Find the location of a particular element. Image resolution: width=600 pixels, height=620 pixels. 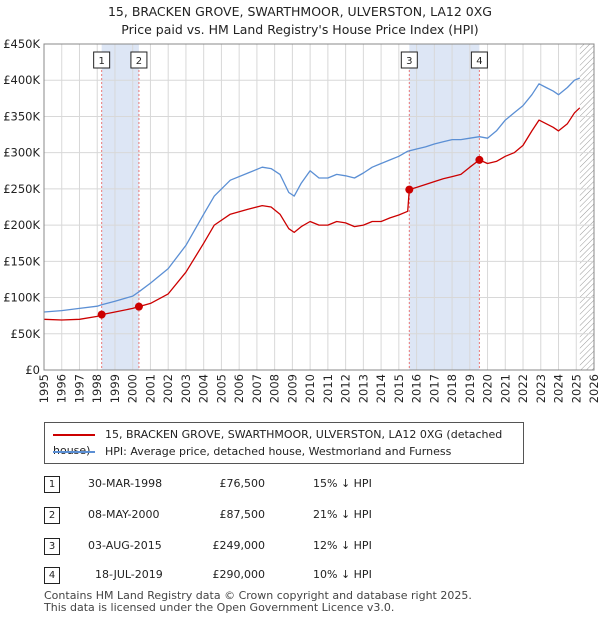

x-tick-label: 2021 is located at coordinates (505, 388).